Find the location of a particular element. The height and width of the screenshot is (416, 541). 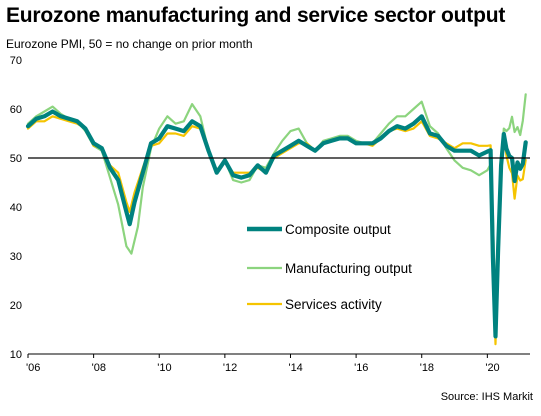

y-tick-label: 10 is located at coordinates (16, 355).